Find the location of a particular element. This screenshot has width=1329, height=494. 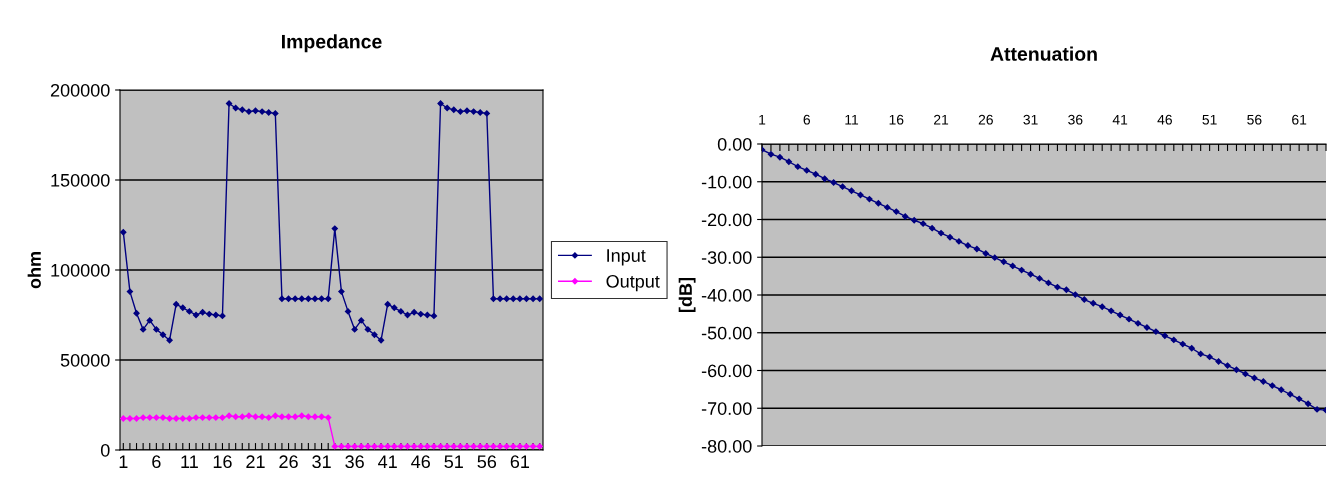

y-tick-label: -70.00 is located at coordinates (726, 408).